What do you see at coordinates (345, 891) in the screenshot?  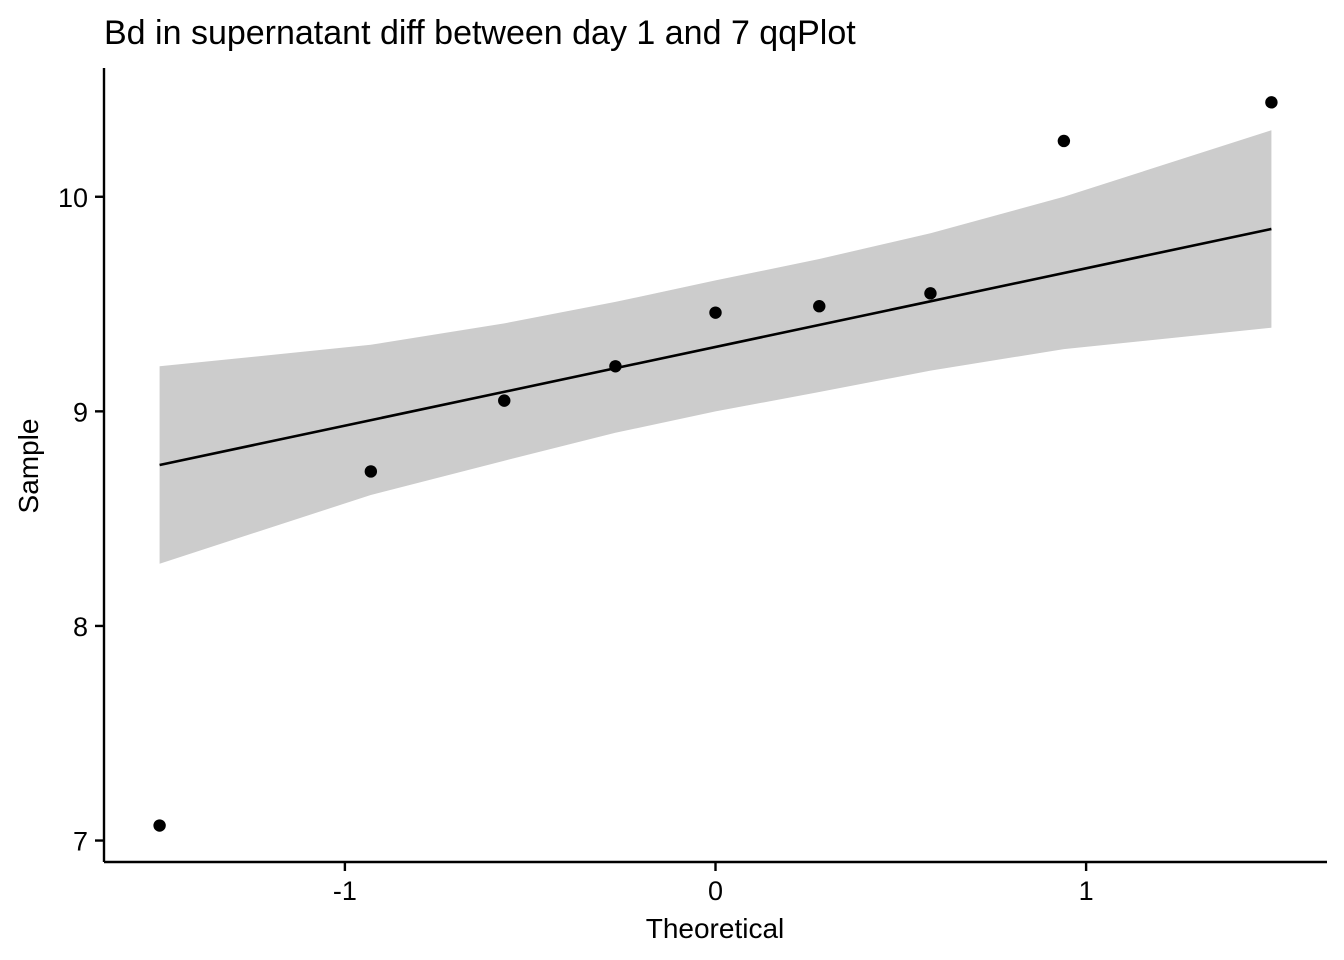 I see `x-tick-label: -1` at bounding box center [345, 891].